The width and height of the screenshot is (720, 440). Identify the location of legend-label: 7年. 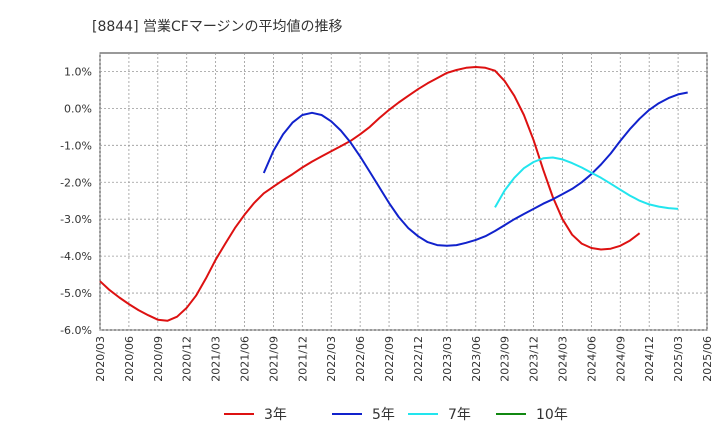
(459, 415).